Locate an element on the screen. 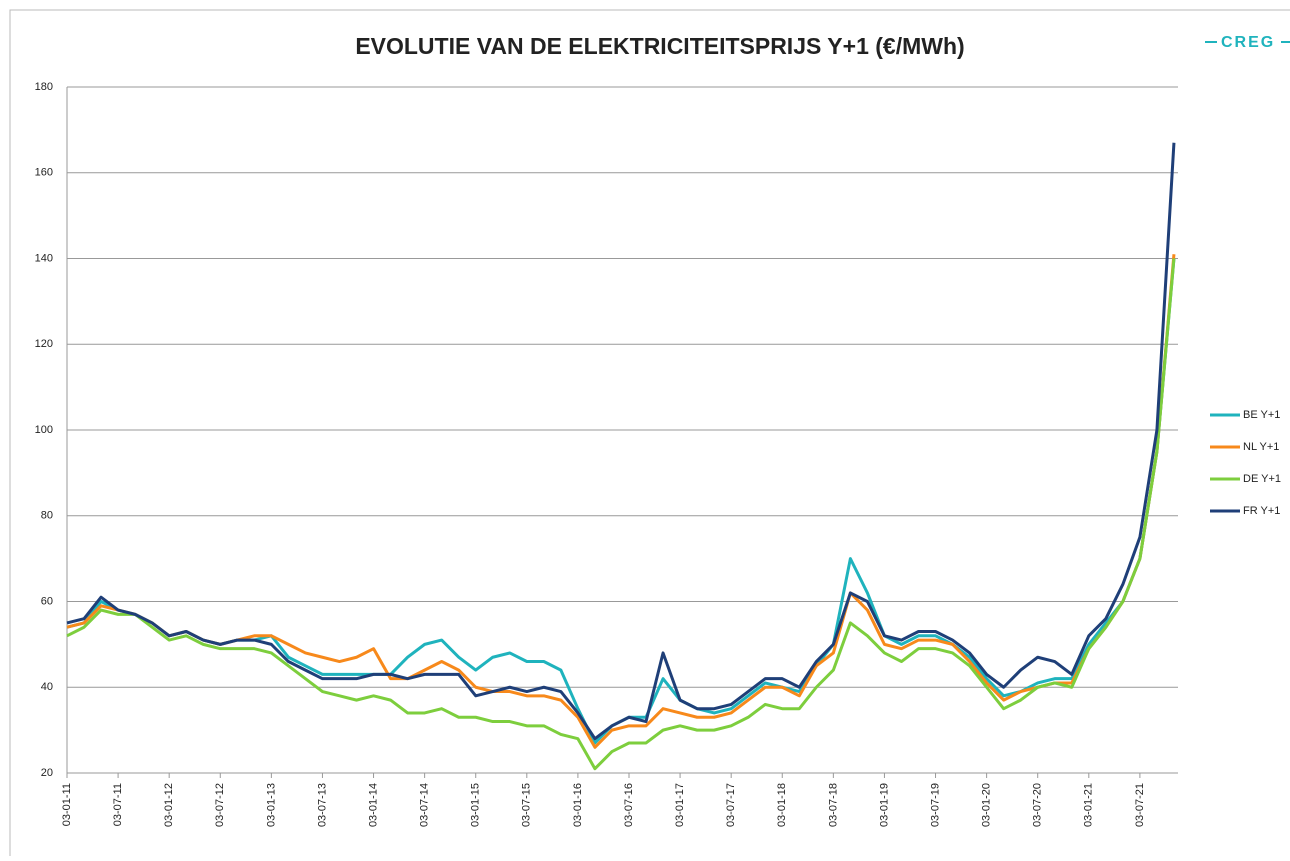 The height and width of the screenshot is (861, 1290). x-tick-label: 03-07-14 is located at coordinates (425, 805).